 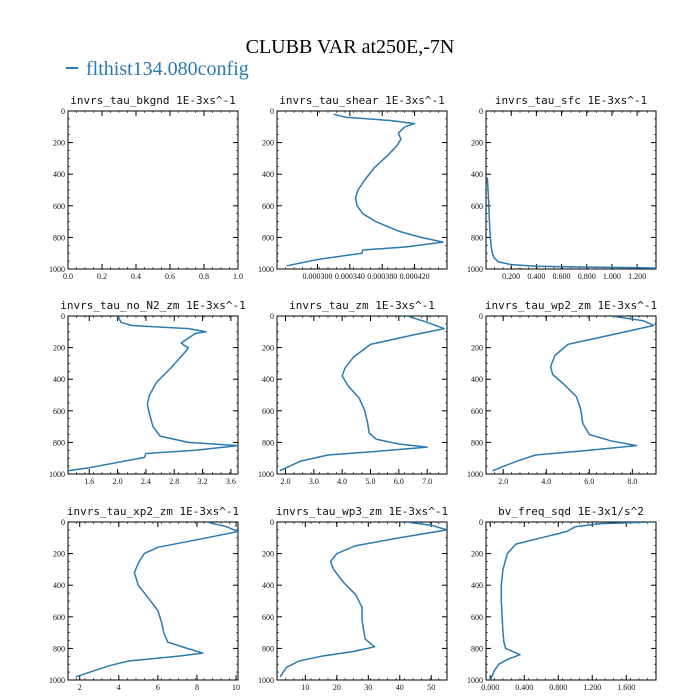 What do you see at coordinates (80, 687) in the screenshot?
I see `x-tick-label: 2` at bounding box center [80, 687].